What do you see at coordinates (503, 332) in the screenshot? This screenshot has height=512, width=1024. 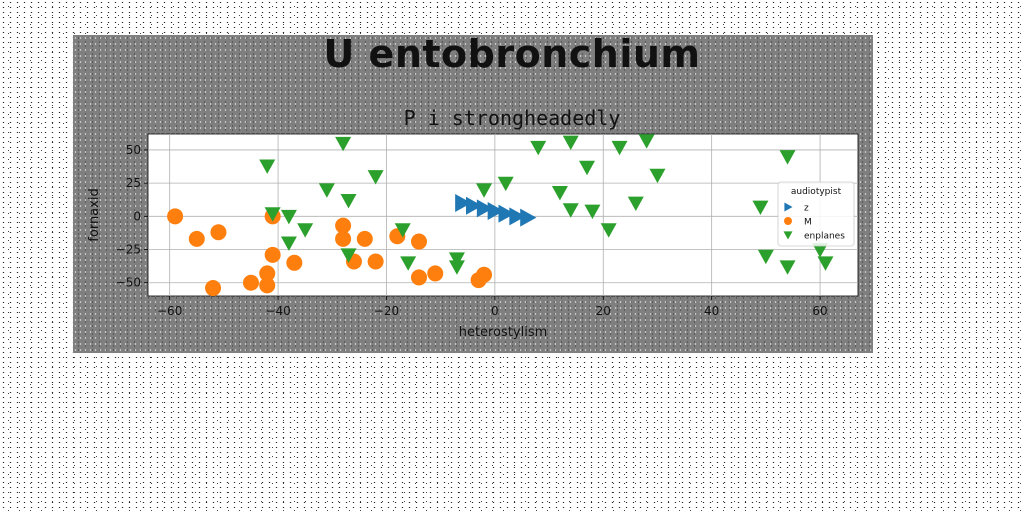 I see `x-axis-label: heterostylism` at bounding box center [503, 332].